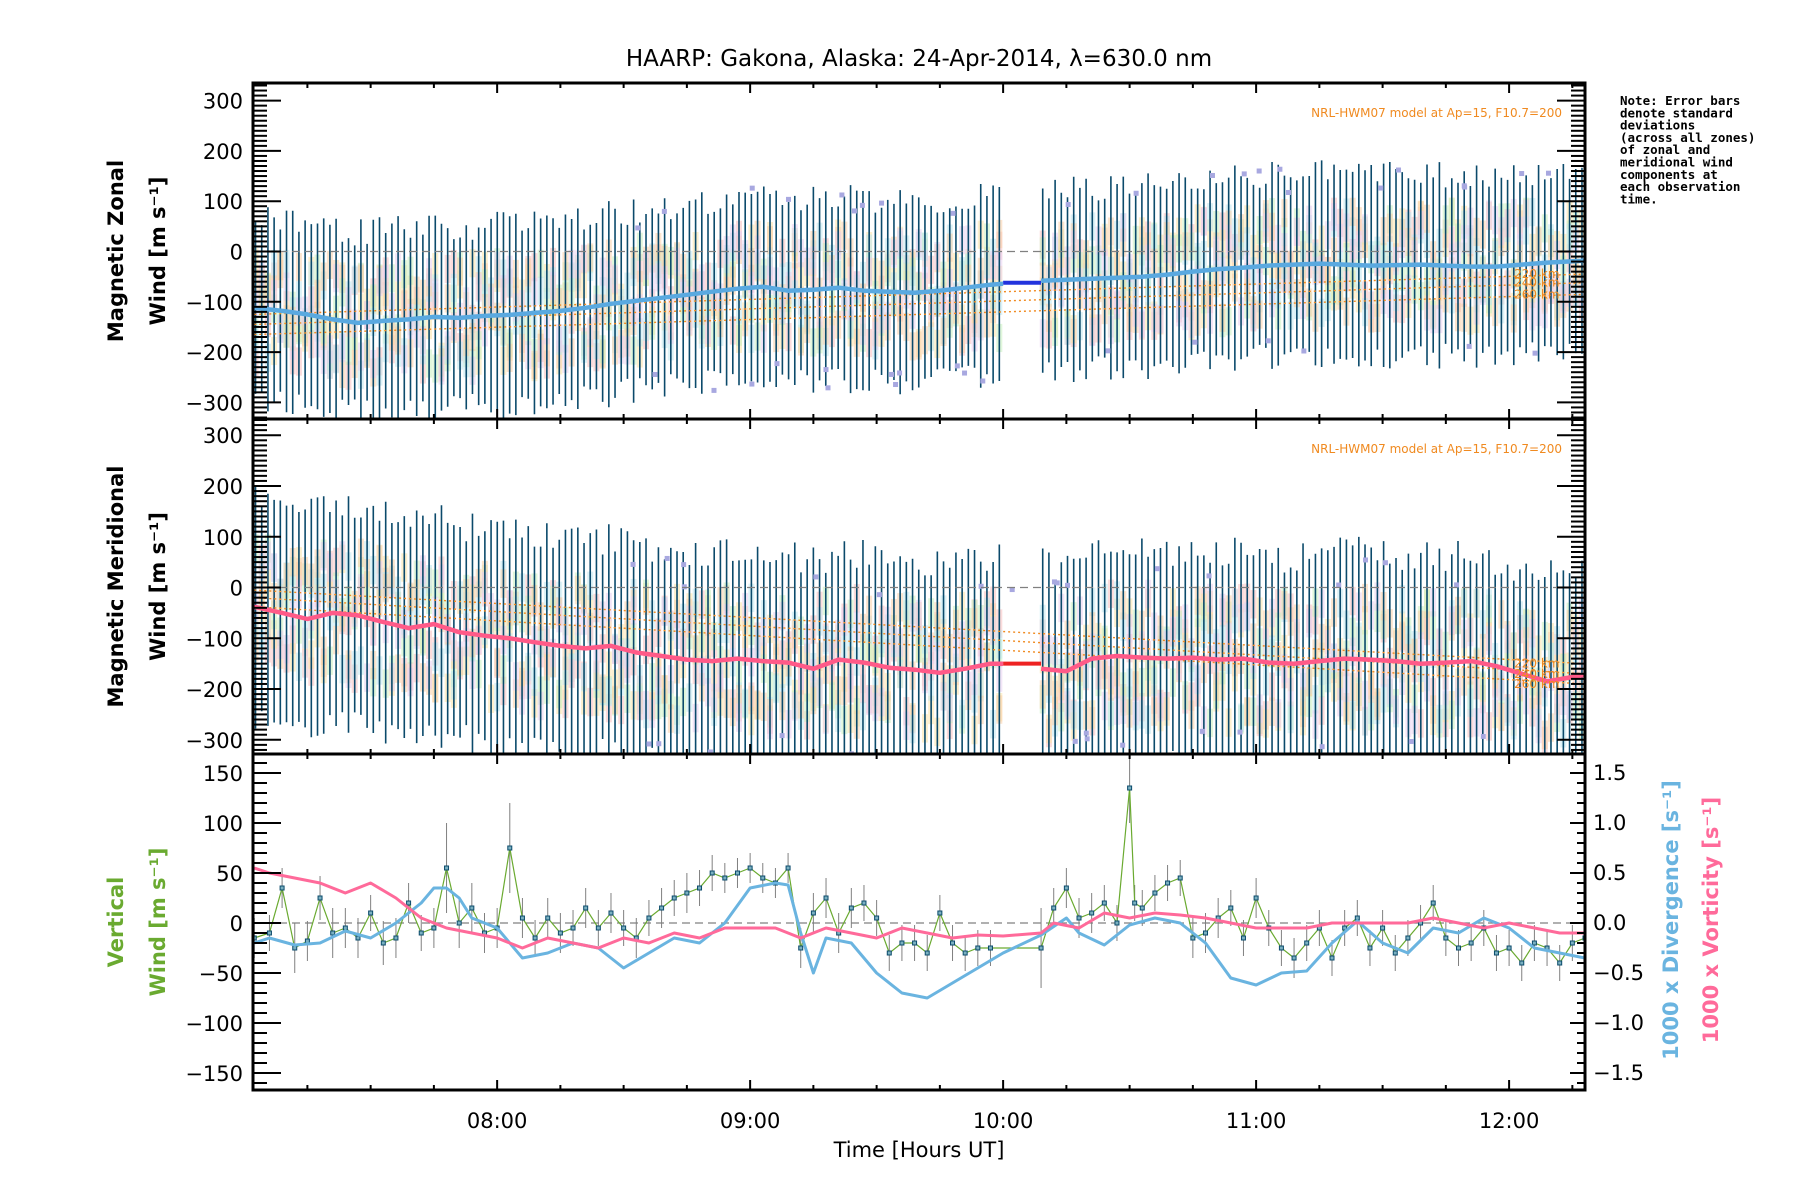  Describe the element at coordinates (1618, 973) in the screenshot. I see `y2-tick-label: −0.5` at that location.